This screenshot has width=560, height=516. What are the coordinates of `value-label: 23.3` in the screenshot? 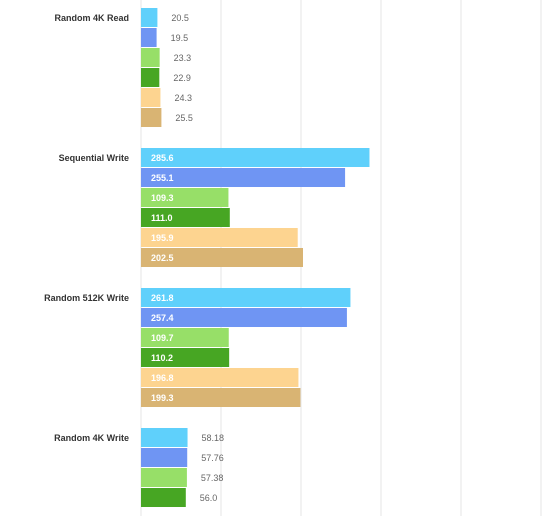 It's located at (183, 58).